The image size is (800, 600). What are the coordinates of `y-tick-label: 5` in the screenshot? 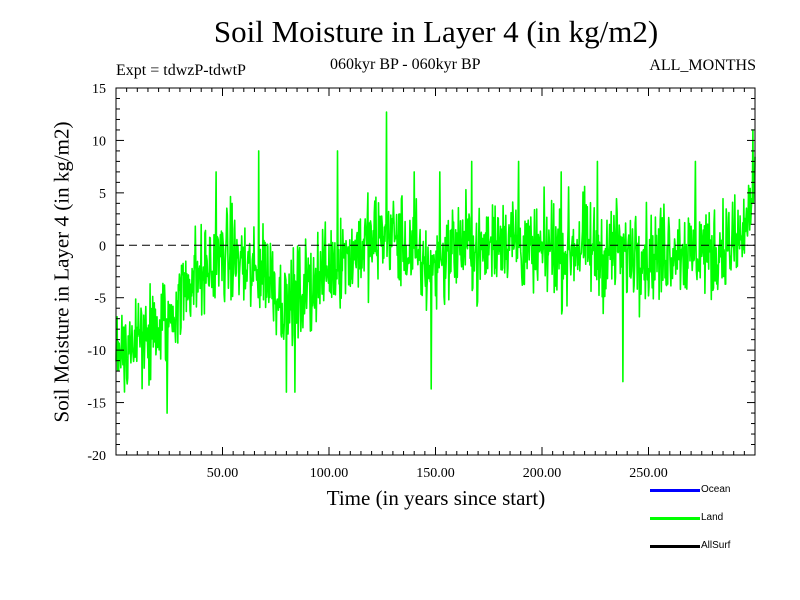 It's located at (102, 194).